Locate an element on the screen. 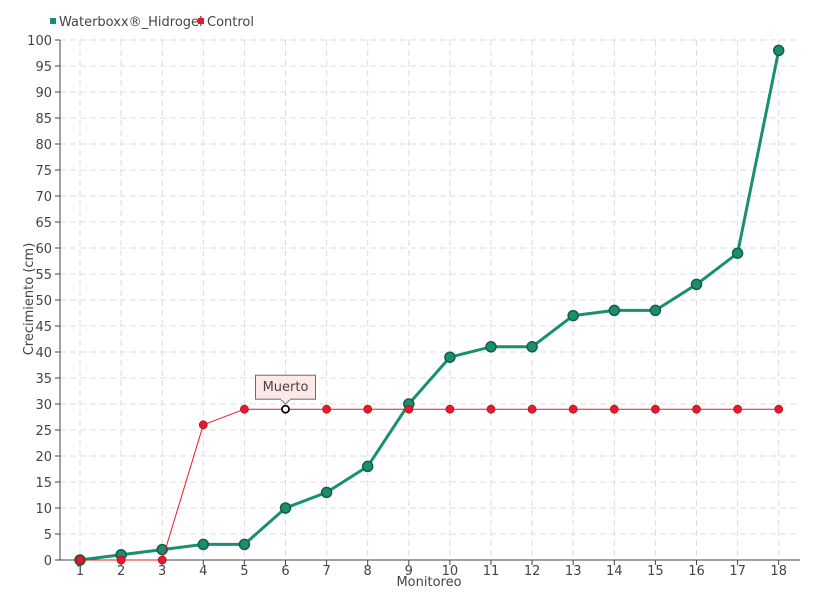  x-tick-label: 14 is located at coordinates (614, 571).